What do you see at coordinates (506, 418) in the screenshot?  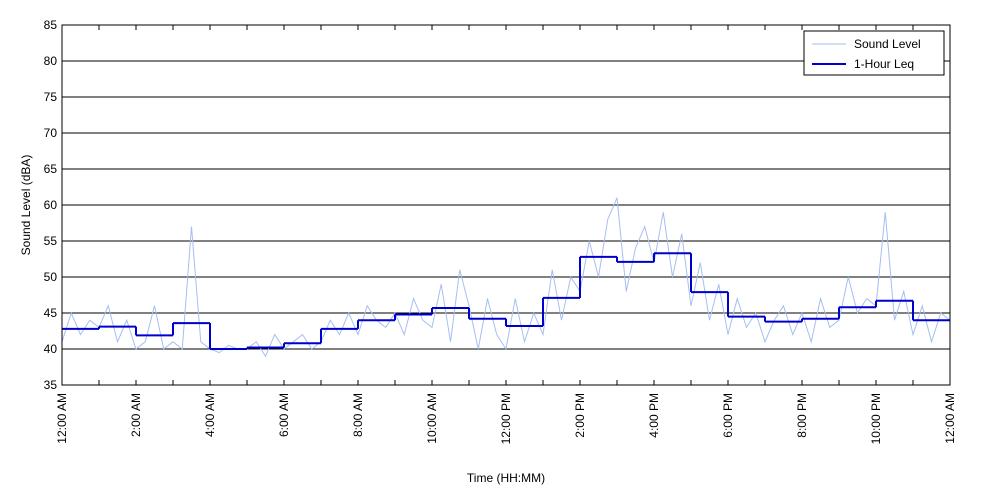 I see `x-tick-label: 12:00 PM` at bounding box center [506, 418].